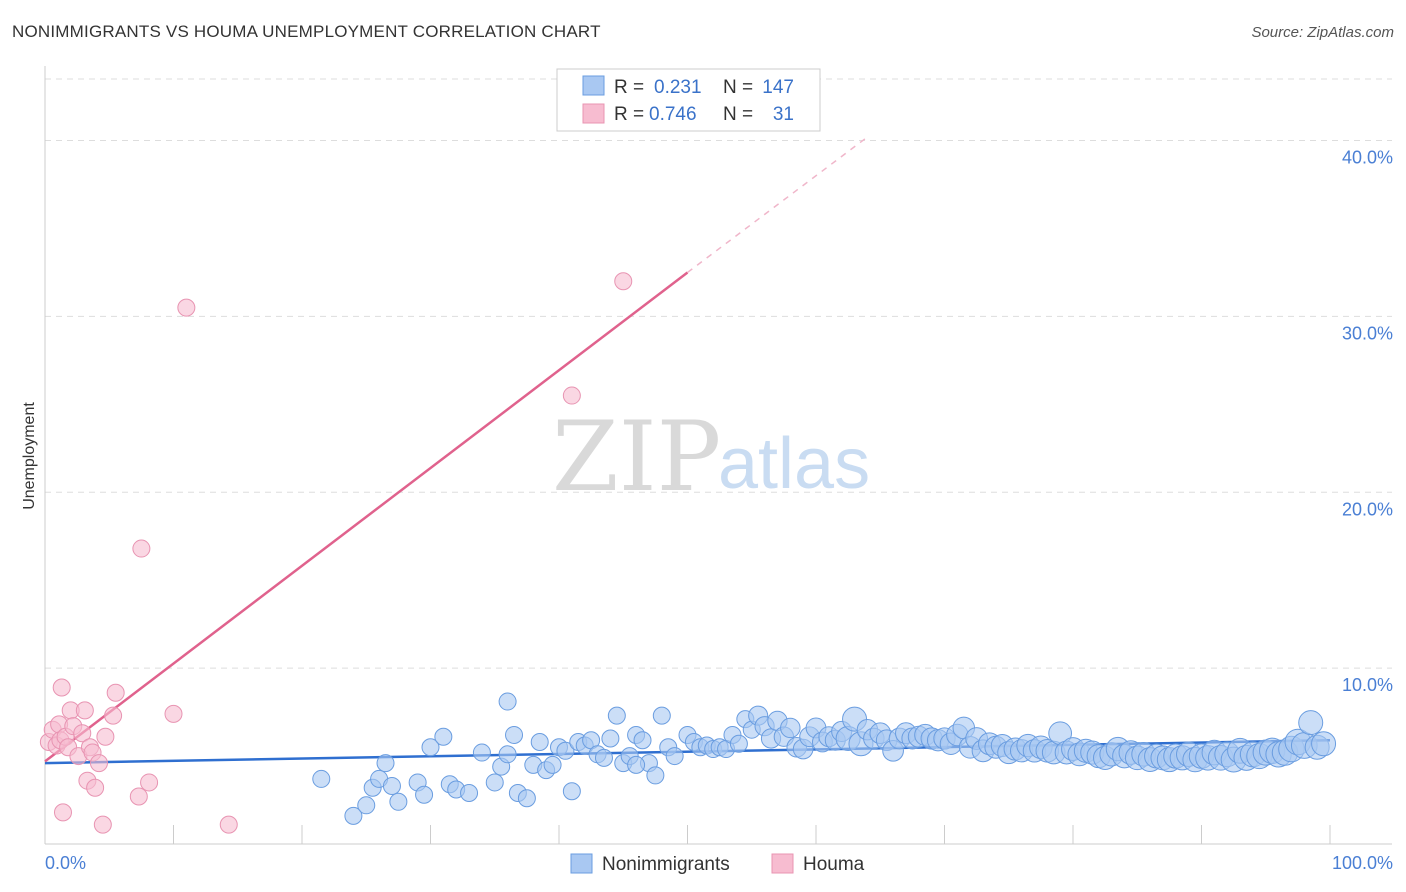  What do you see at coordinates (777, 205) in the screenshot?
I see `trendline-houma-extension` at bounding box center [777, 205].